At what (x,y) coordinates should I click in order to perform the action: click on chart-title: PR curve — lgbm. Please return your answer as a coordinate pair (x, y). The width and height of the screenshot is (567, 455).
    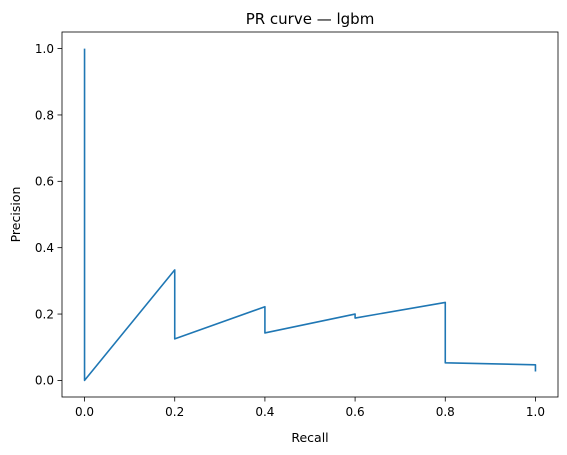
    Looking at the image, I should click on (310, 19).